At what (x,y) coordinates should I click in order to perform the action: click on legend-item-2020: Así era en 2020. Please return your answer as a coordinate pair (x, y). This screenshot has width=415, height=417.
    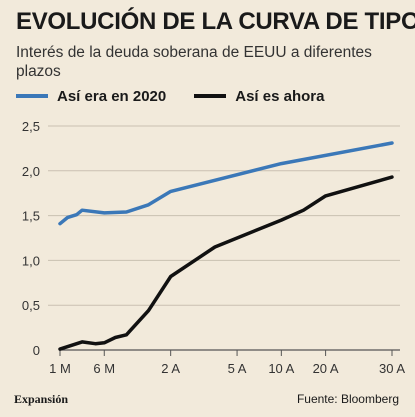
    Looking at the image, I should click on (91, 96).